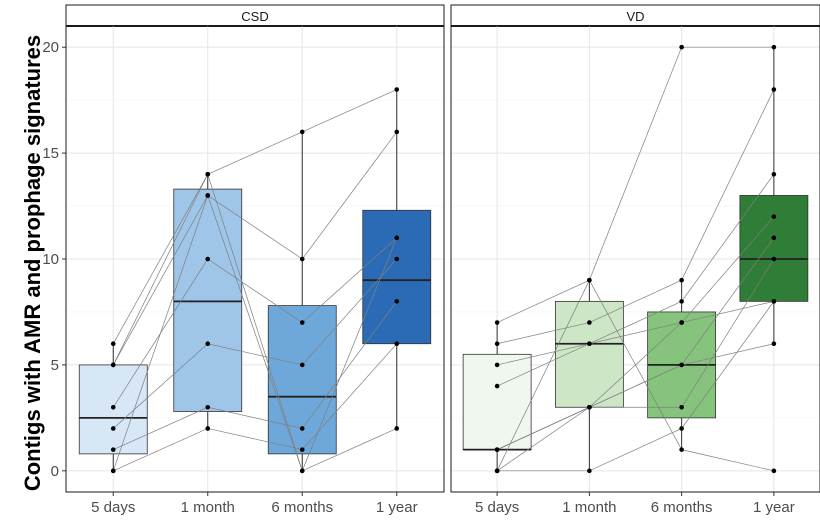  I want to click on y-tick-label: 20, so click(50, 47).